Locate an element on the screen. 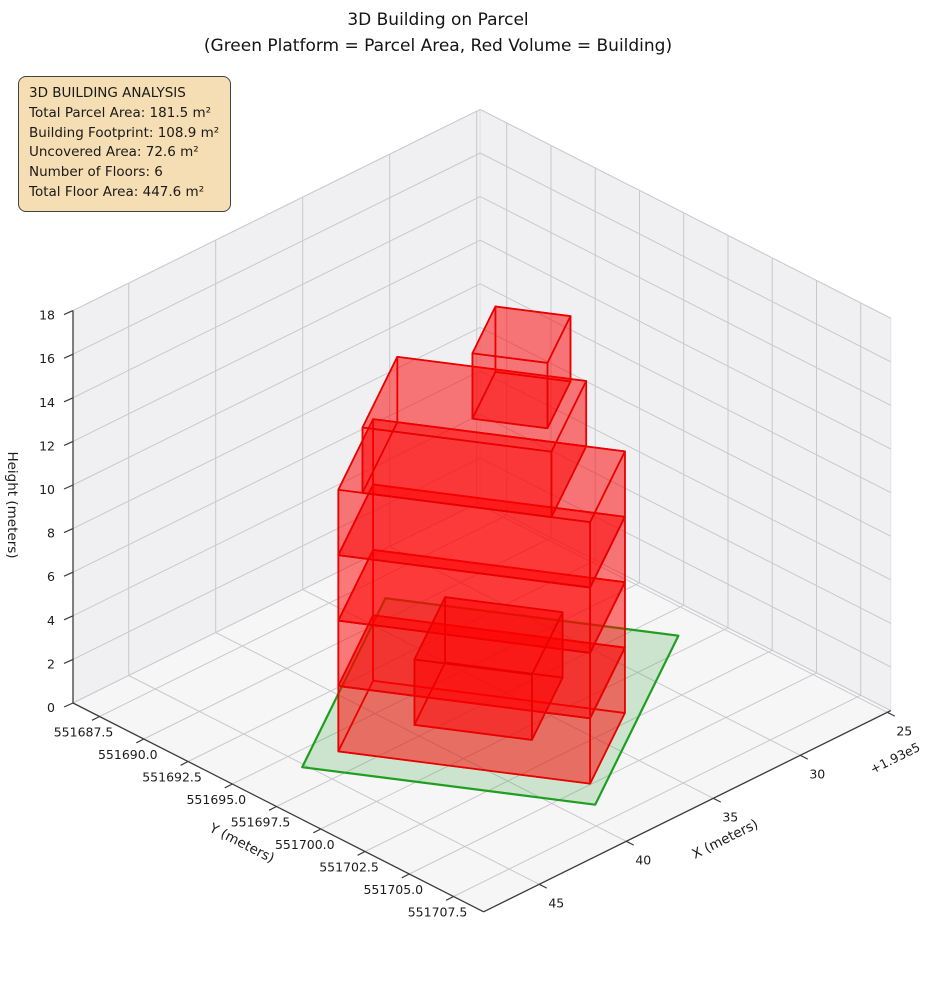  z-tick-label: 4 is located at coordinates (51, 620).